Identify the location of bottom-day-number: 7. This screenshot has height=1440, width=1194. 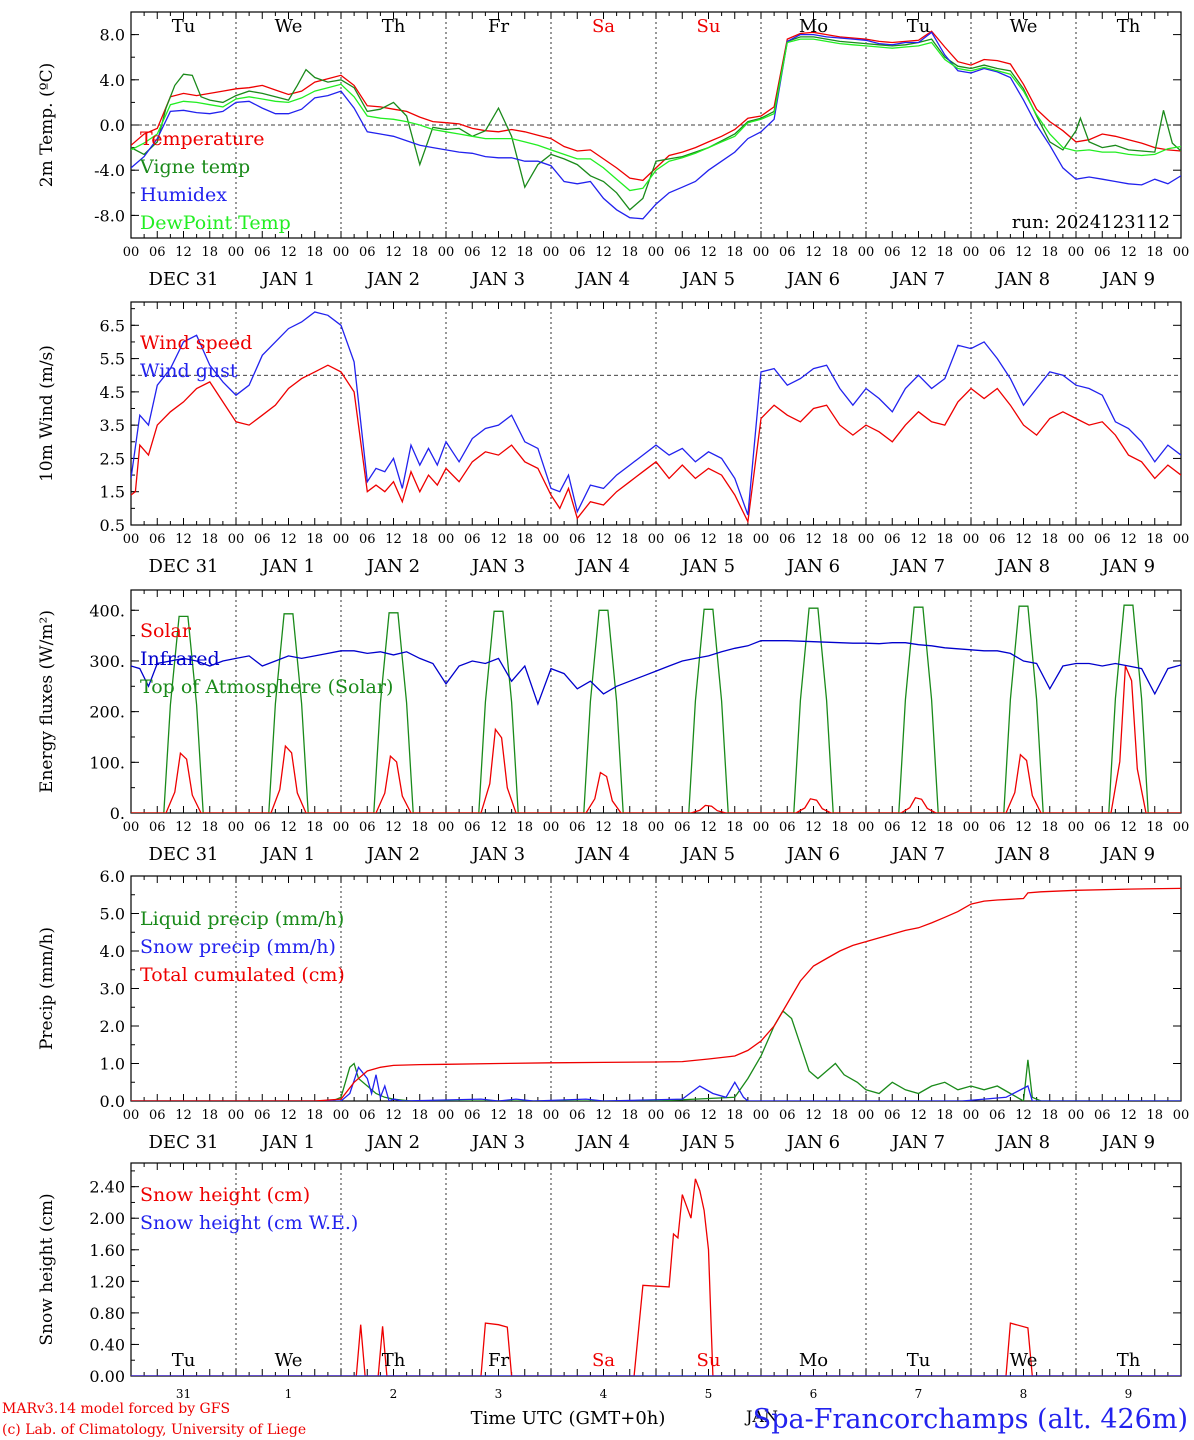
(919, 1394).